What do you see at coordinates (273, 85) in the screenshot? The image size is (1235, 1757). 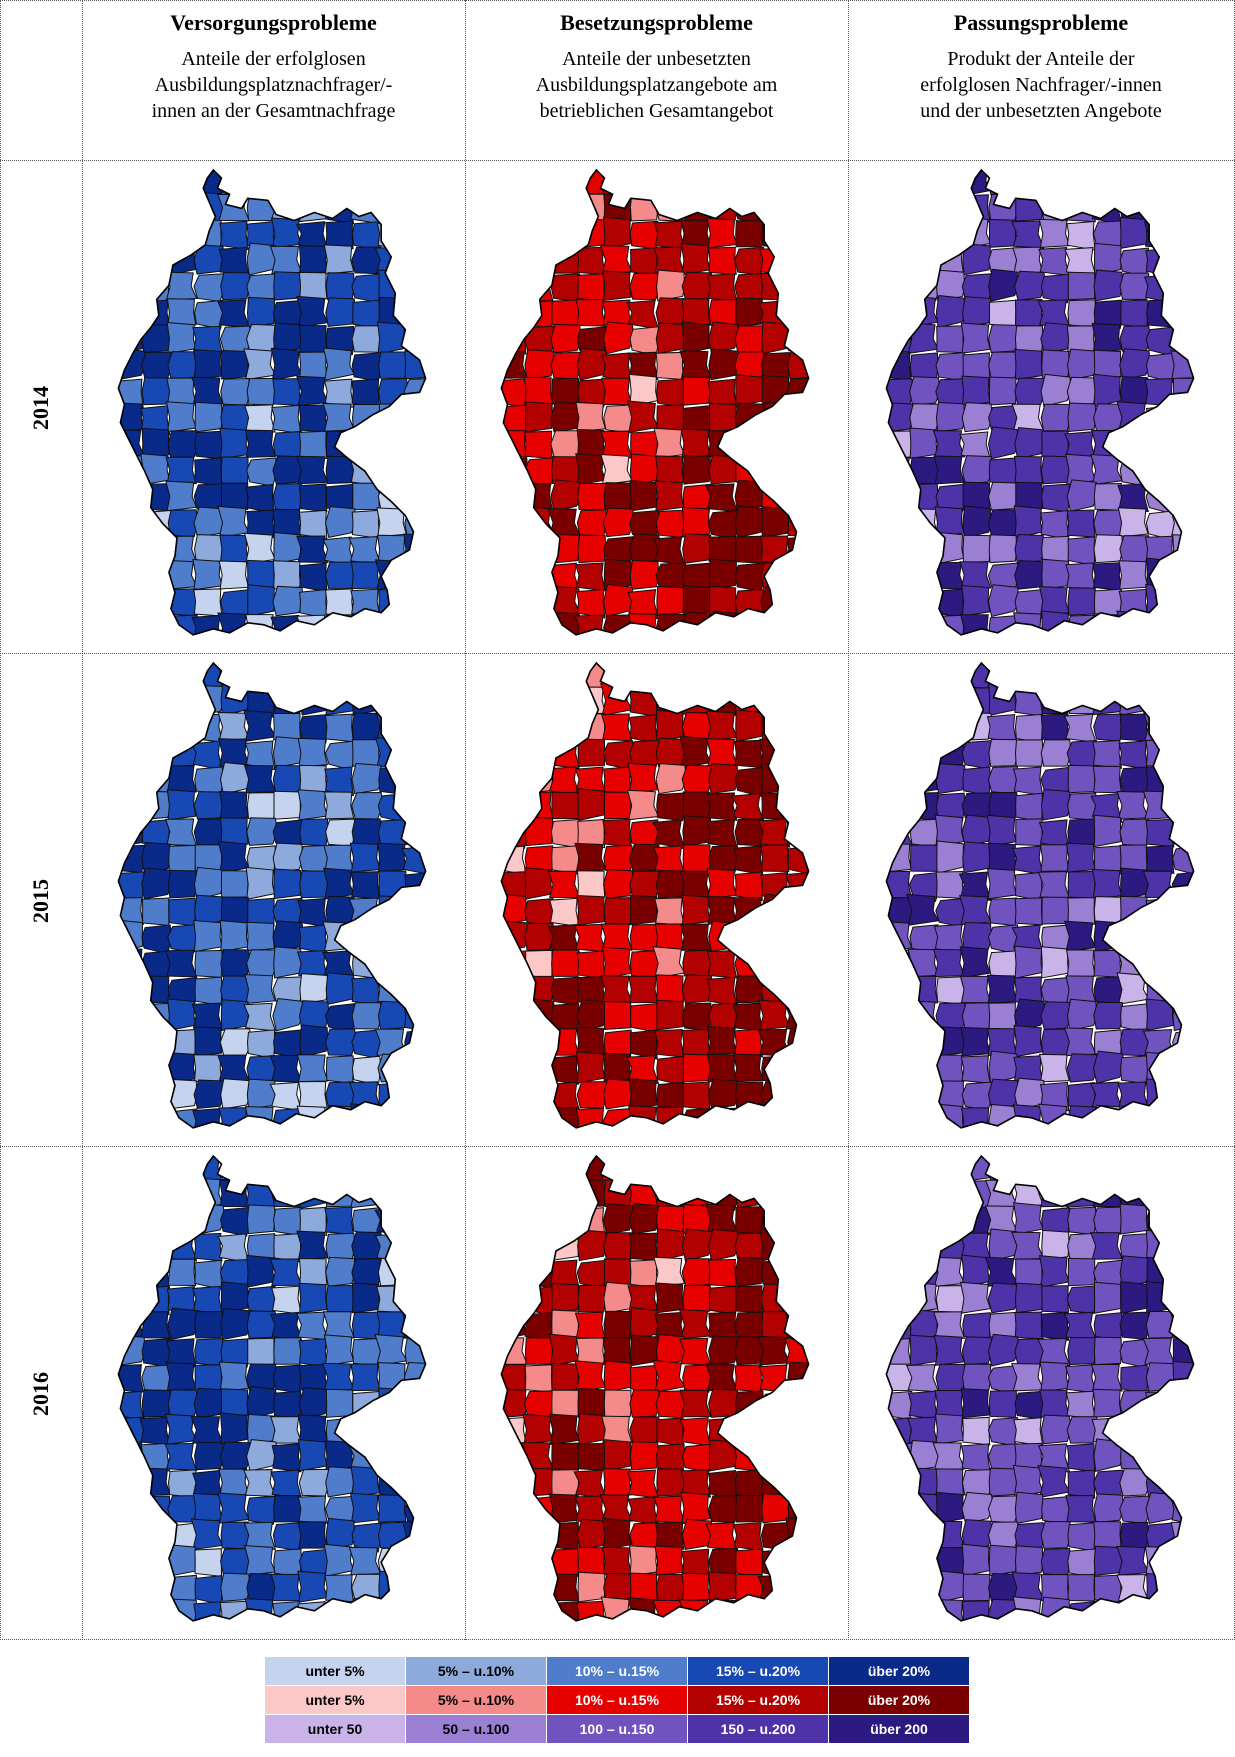 I see `description-line: Ausbildungsplatznachfrager/-` at bounding box center [273, 85].